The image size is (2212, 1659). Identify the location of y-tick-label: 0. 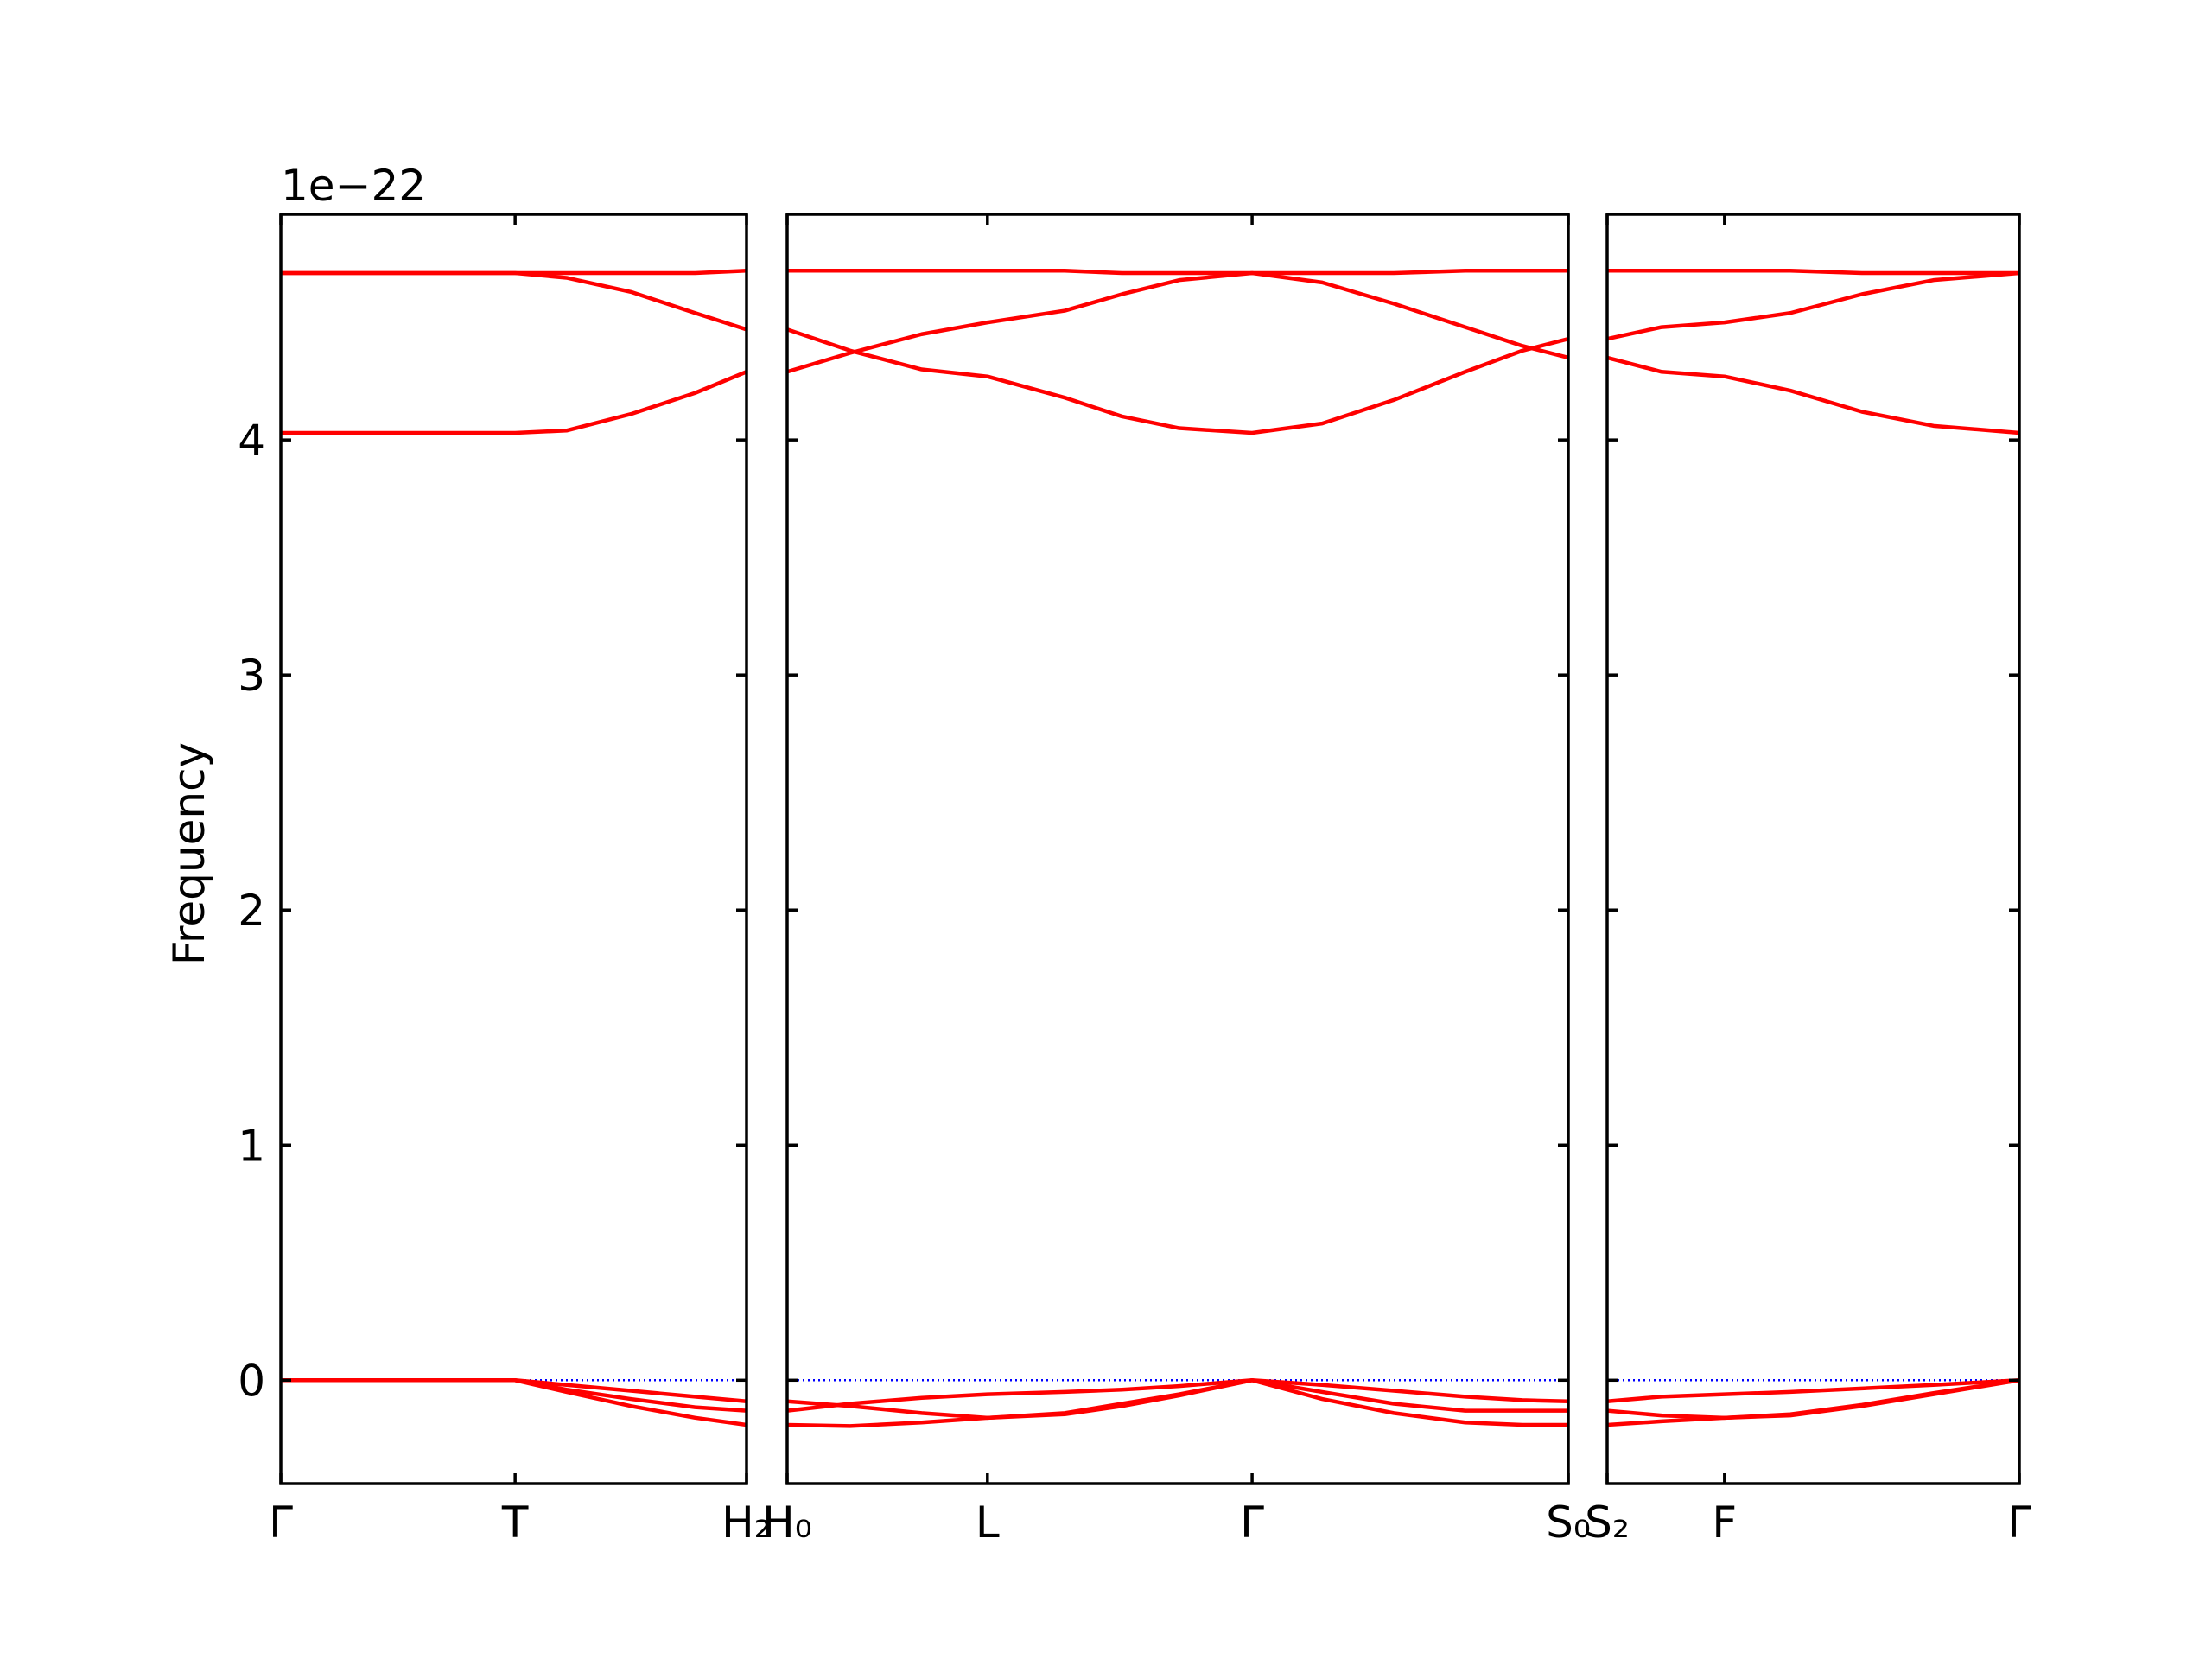
(251, 1381).